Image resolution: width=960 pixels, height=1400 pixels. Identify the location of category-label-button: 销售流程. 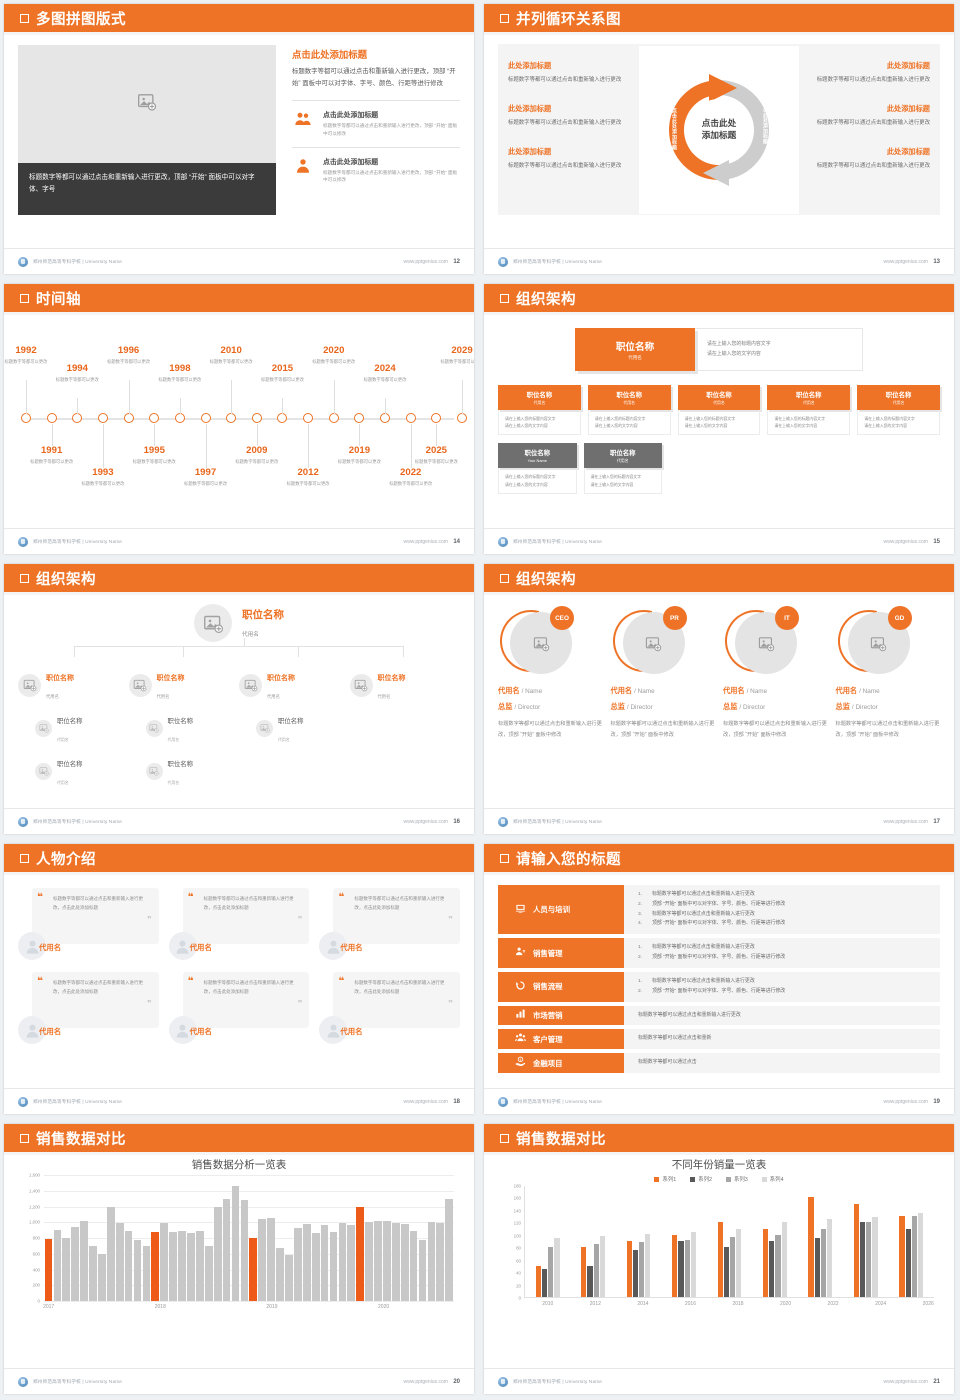
(561, 986).